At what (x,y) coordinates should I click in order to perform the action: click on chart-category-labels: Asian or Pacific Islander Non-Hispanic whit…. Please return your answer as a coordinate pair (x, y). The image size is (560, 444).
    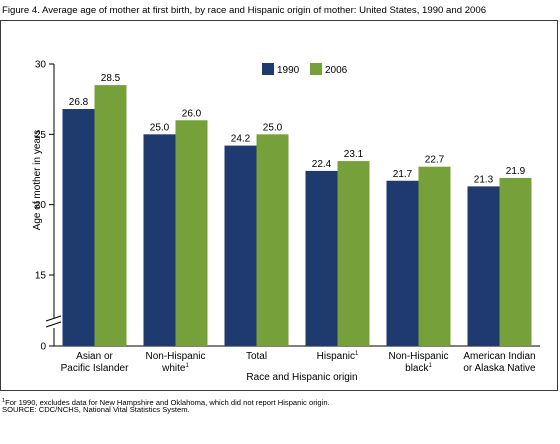
    Looking at the image, I should click on (298, 362).